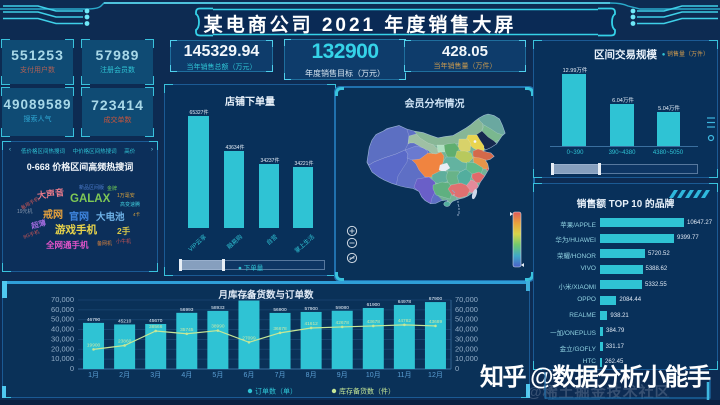  I want to click on svg-text: 58933, so click(218, 308).